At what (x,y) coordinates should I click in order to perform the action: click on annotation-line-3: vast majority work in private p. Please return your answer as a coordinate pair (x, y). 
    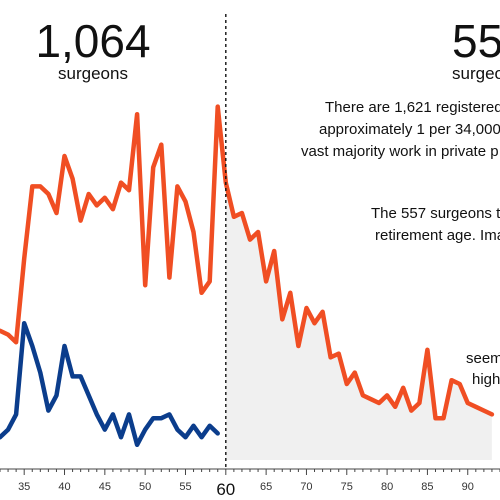
    Looking at the image, I should click on (400, 151).